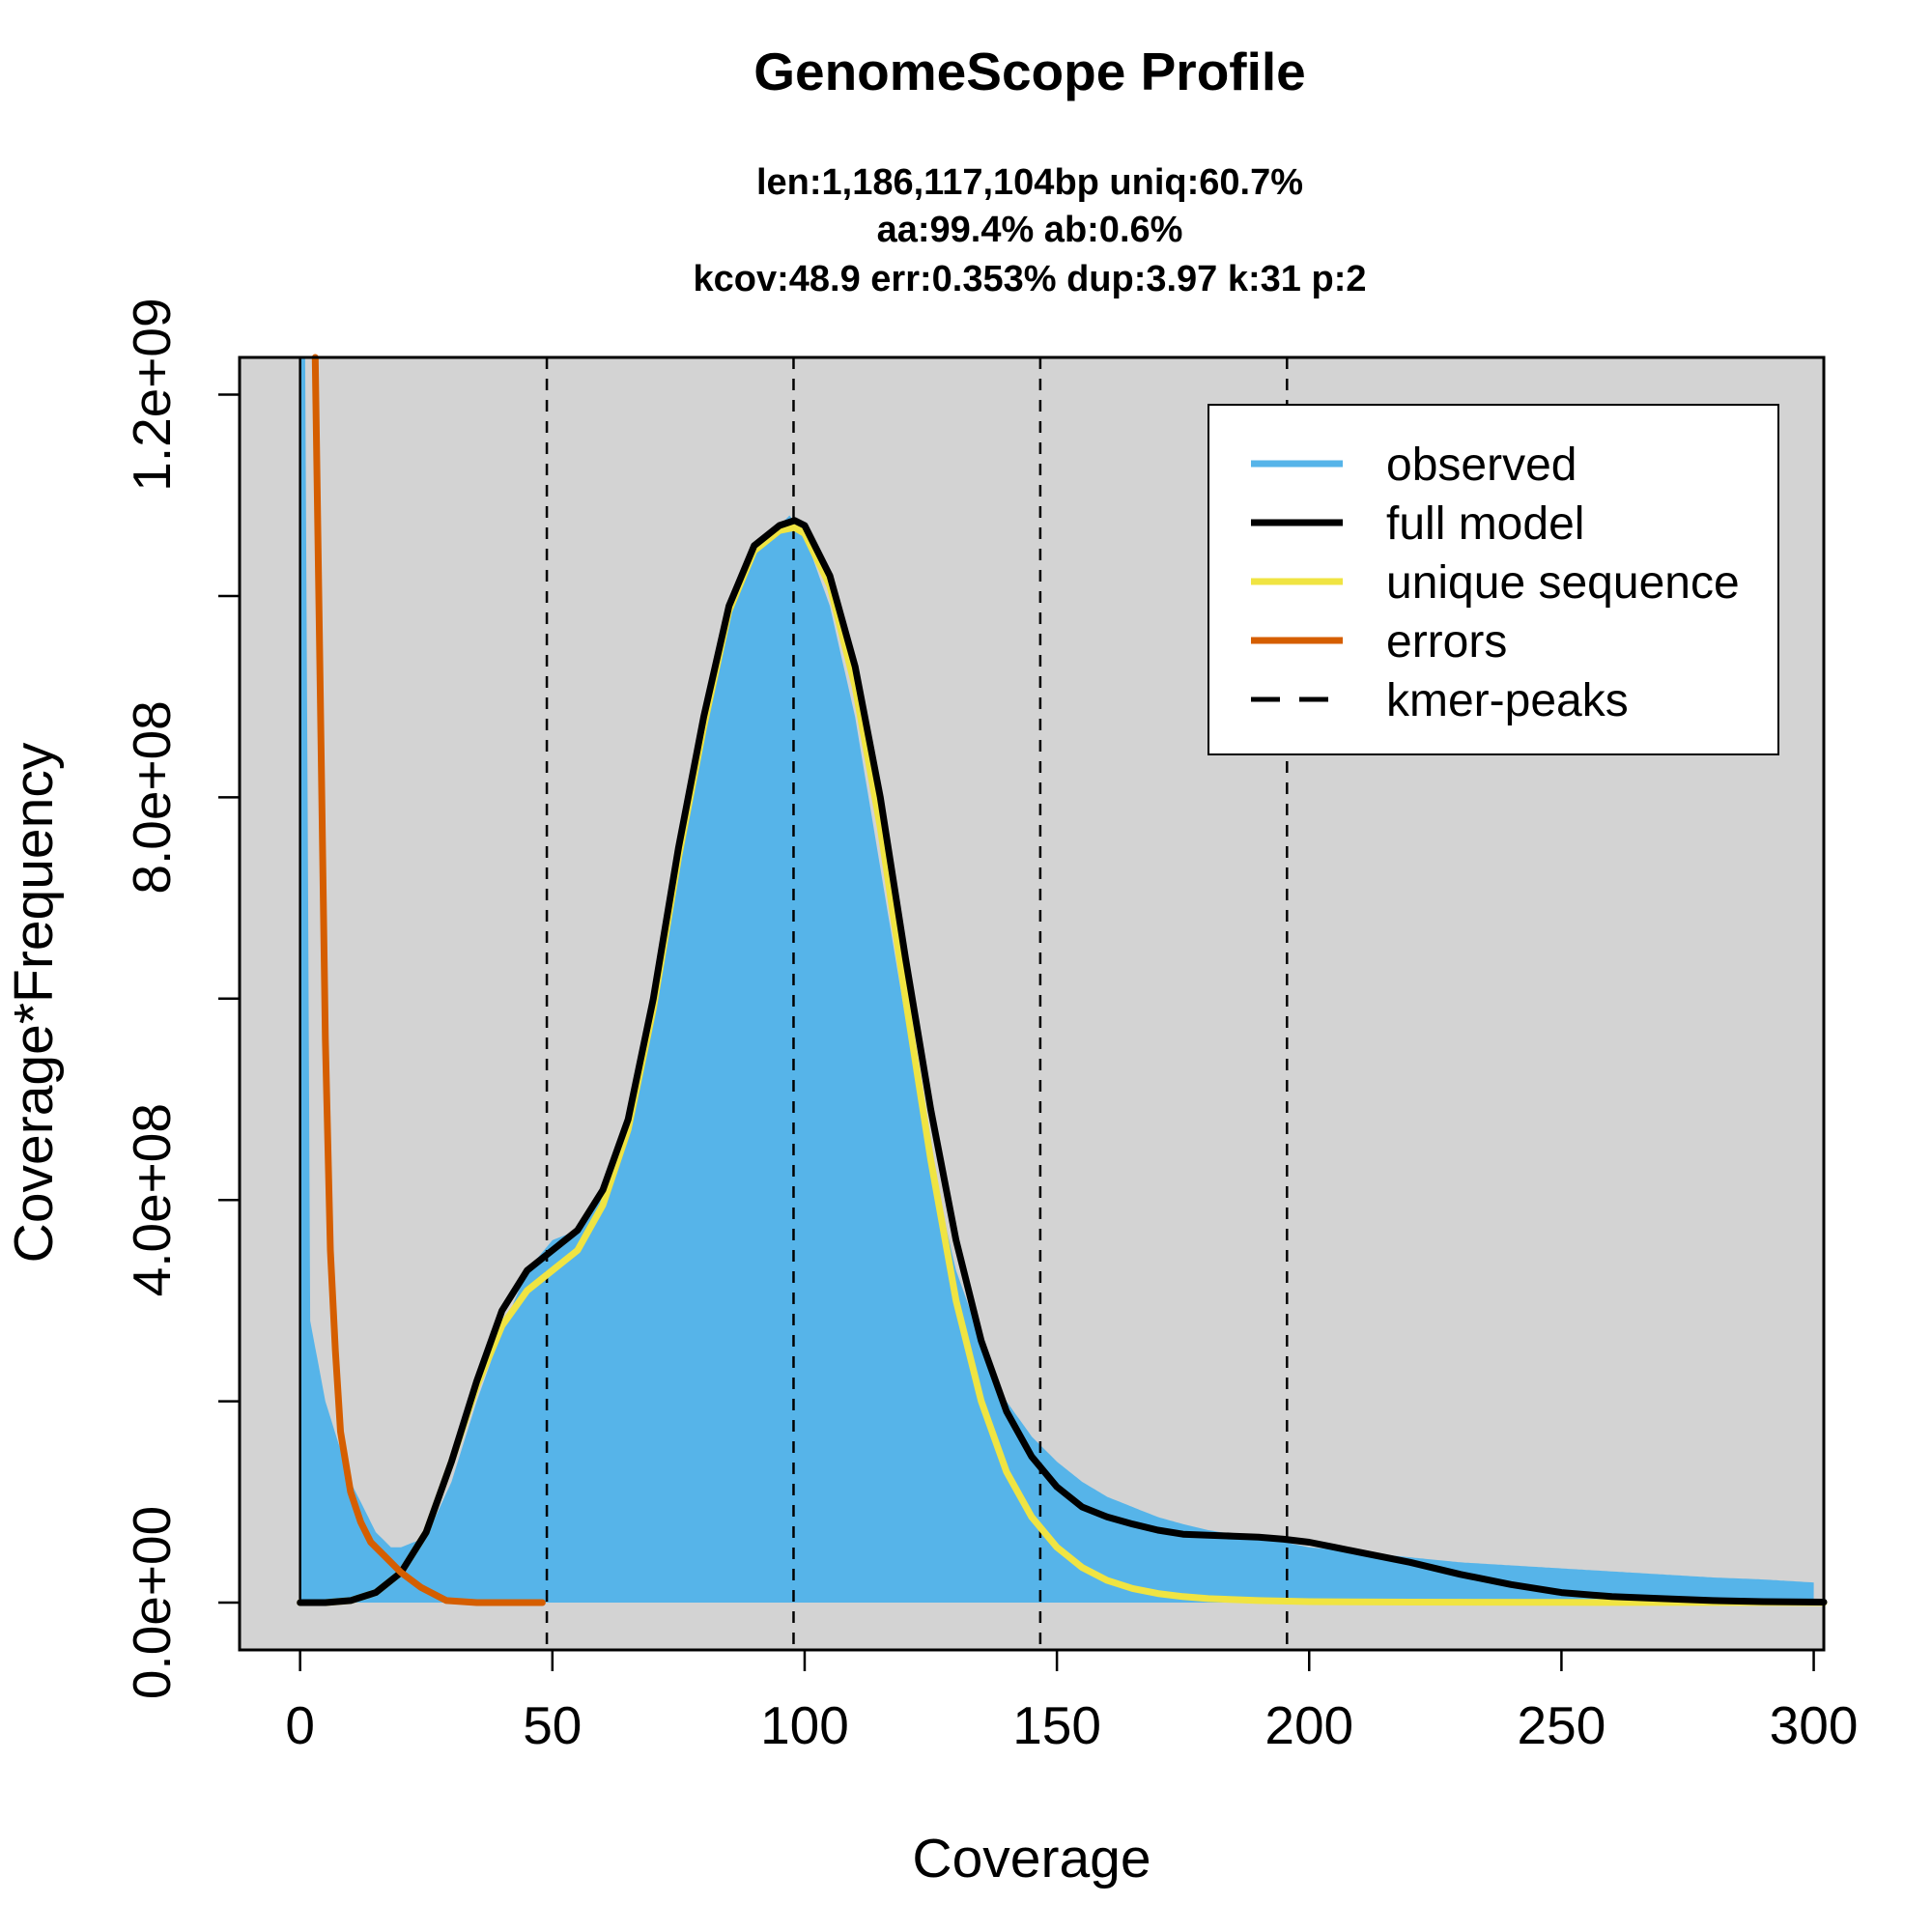 The image size is (1932, 1932). I want to click on x-tick-label: 200, so click(1308, 1725).